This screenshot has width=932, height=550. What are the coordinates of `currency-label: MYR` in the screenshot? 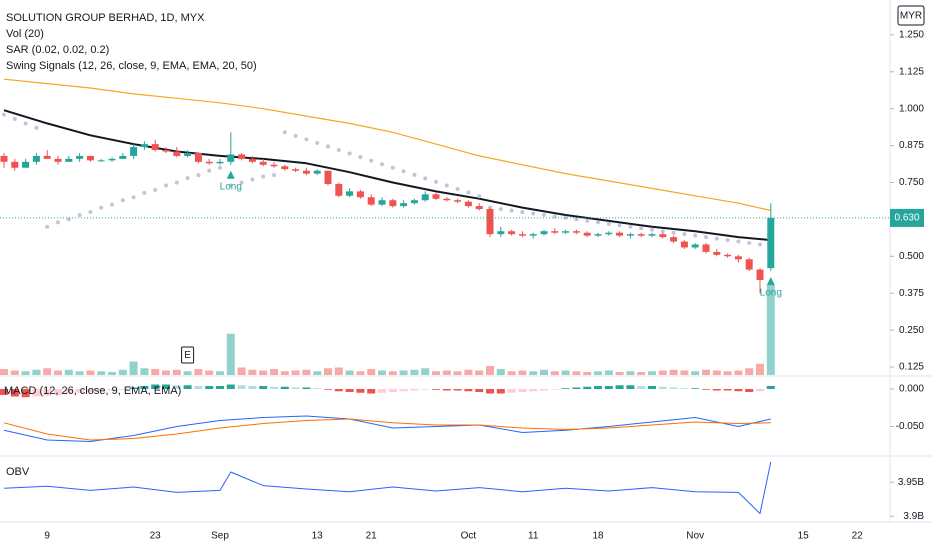 It's located at (911, 16).